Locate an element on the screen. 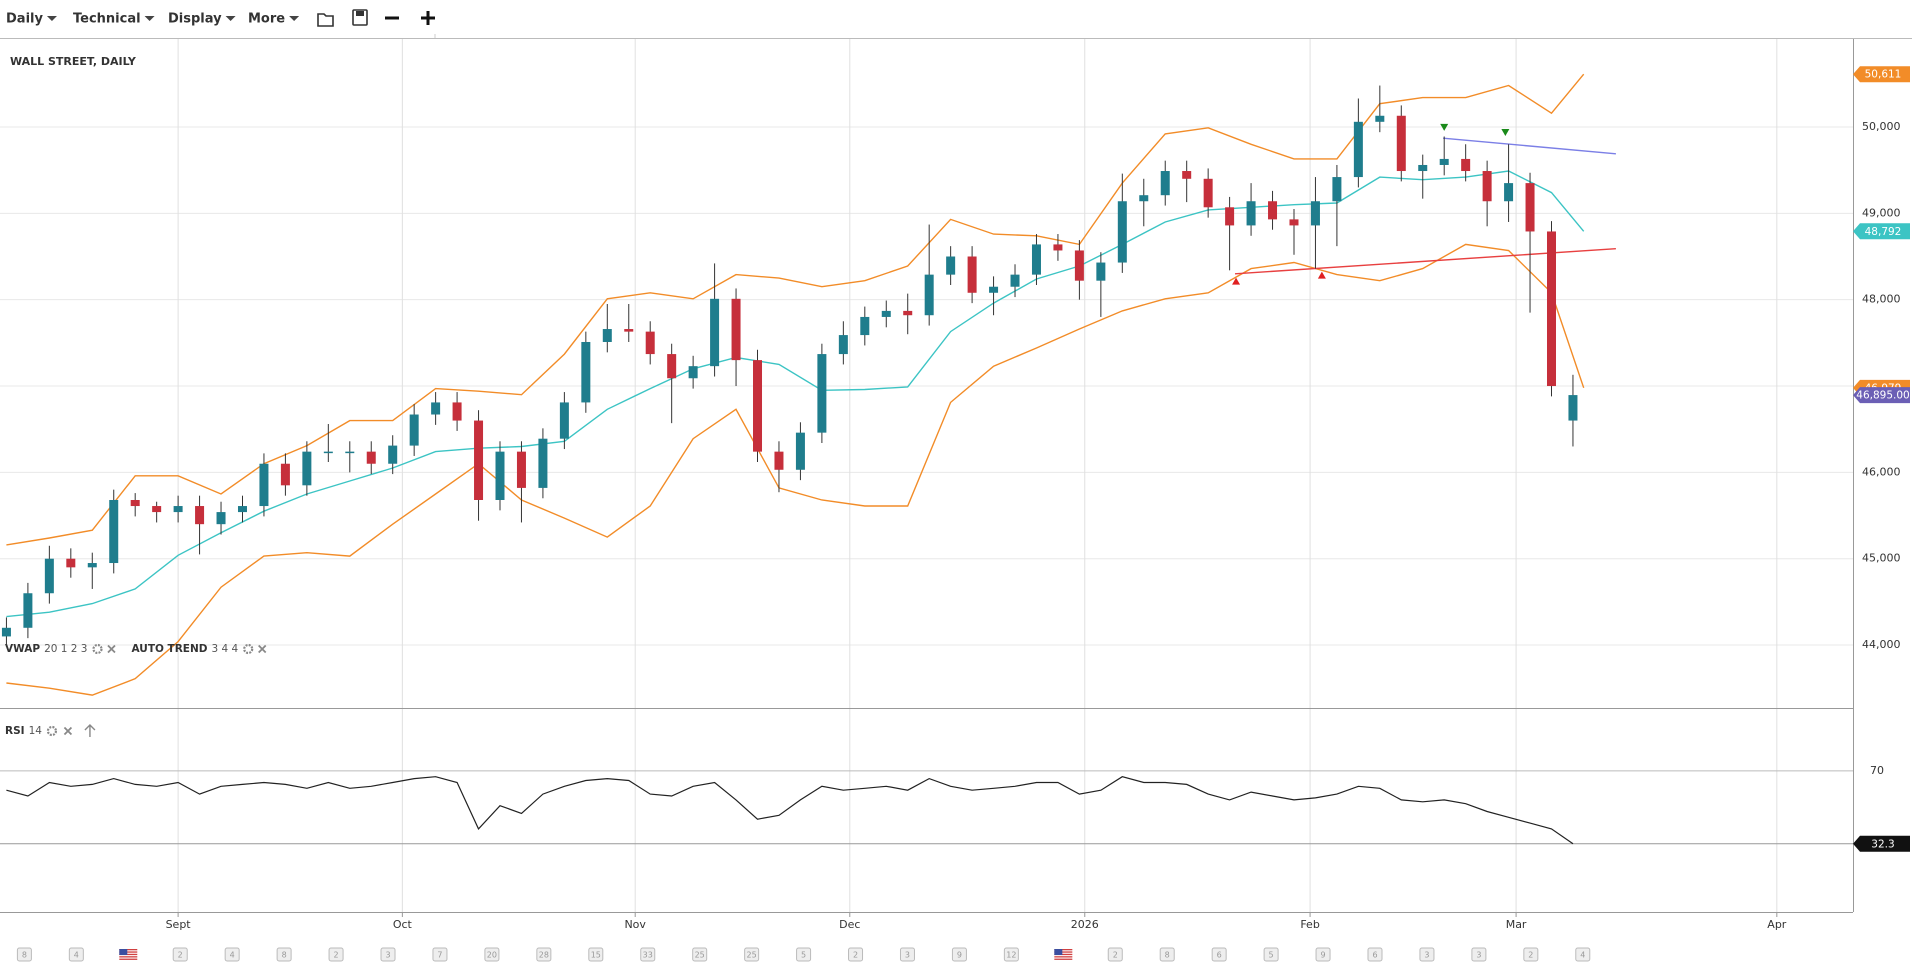  menu-button: Daily is located at coordinates (24, 19).